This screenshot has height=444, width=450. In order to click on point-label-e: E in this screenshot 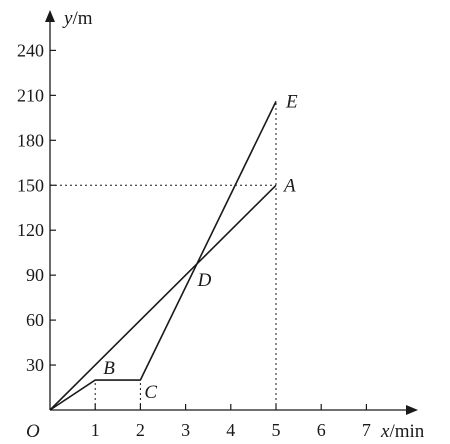, I will do `click(291, 101)`.